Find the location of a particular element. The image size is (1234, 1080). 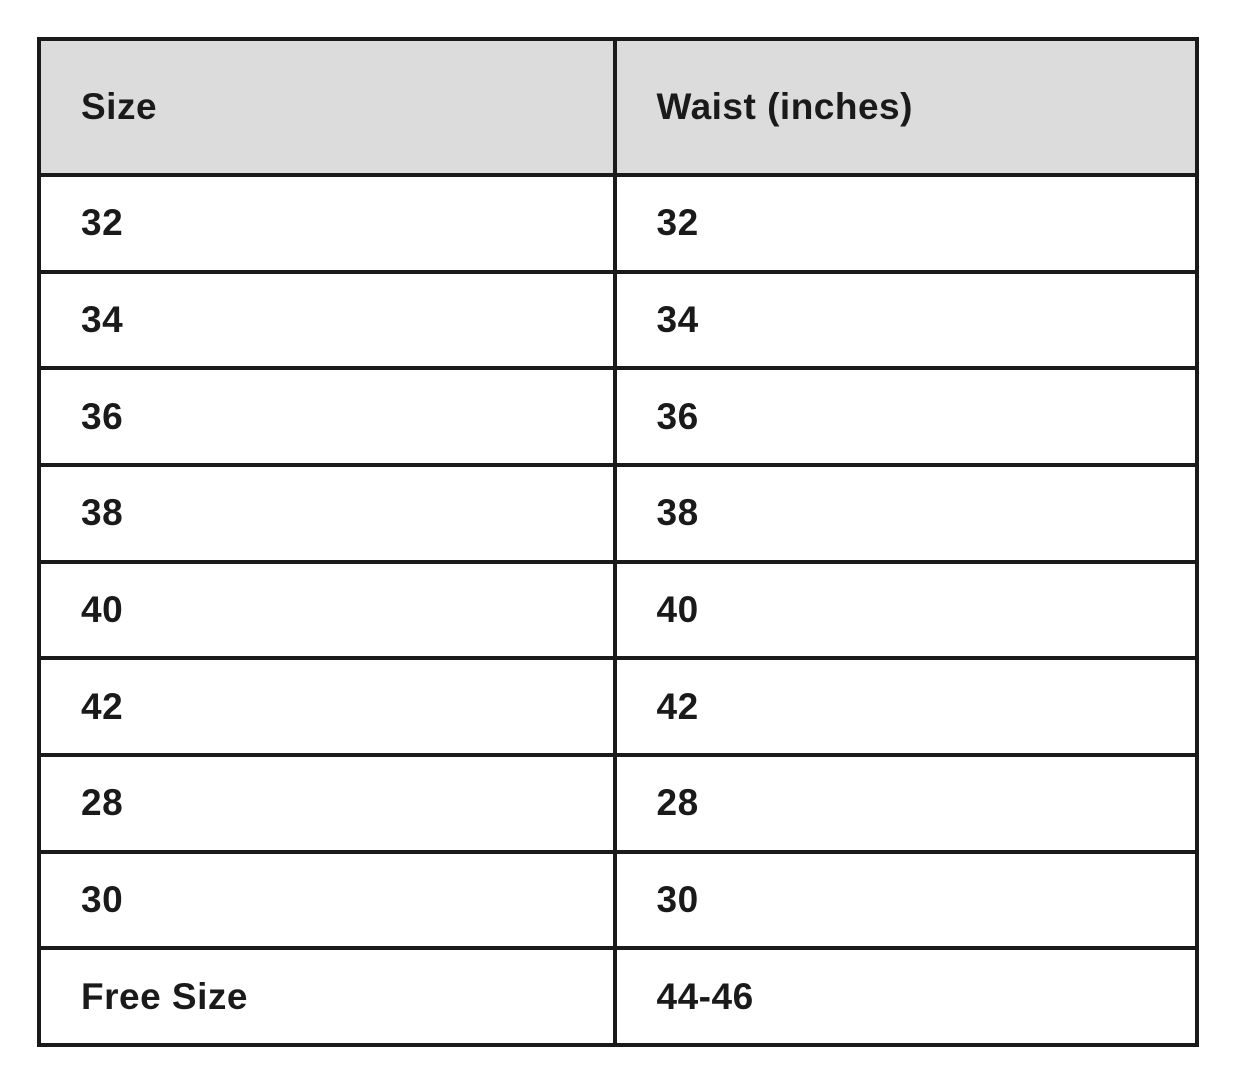

waist-cell: 32 is located at coordinates (905, 223).